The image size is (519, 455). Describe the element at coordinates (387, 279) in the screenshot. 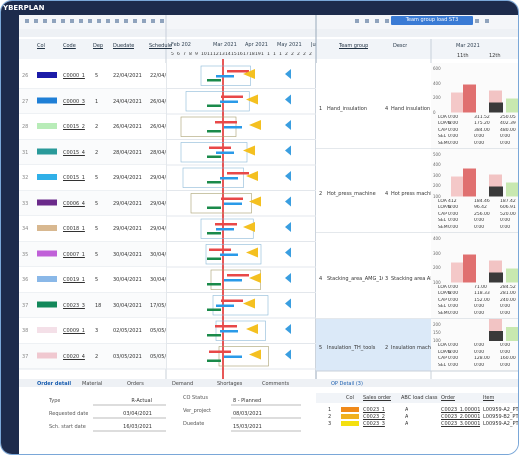

I see `group-count: 3` at that location.